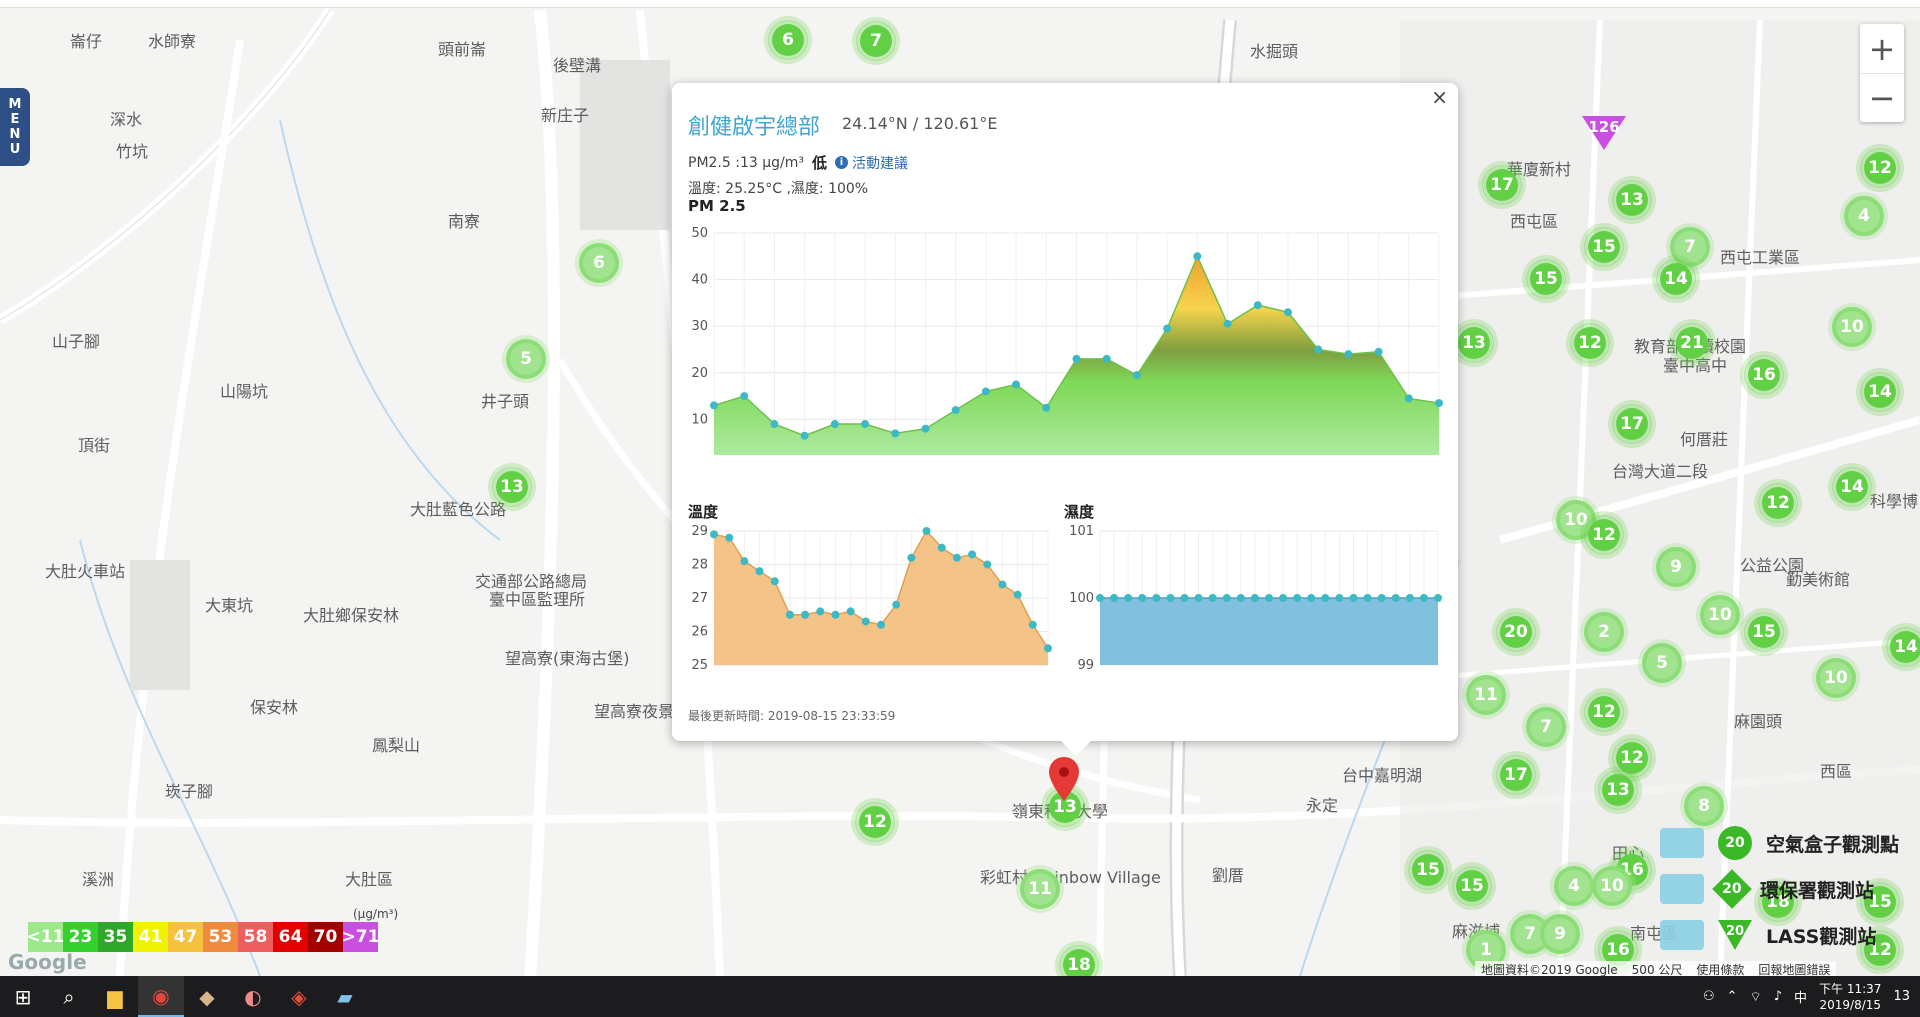 Image resolution: width=1920 pixels, height=1017 pixels. What do you see at coordinates (1708, 996) in the screenshot?
I see `people-icon: ⚇` at bounding box center [1708, 996].